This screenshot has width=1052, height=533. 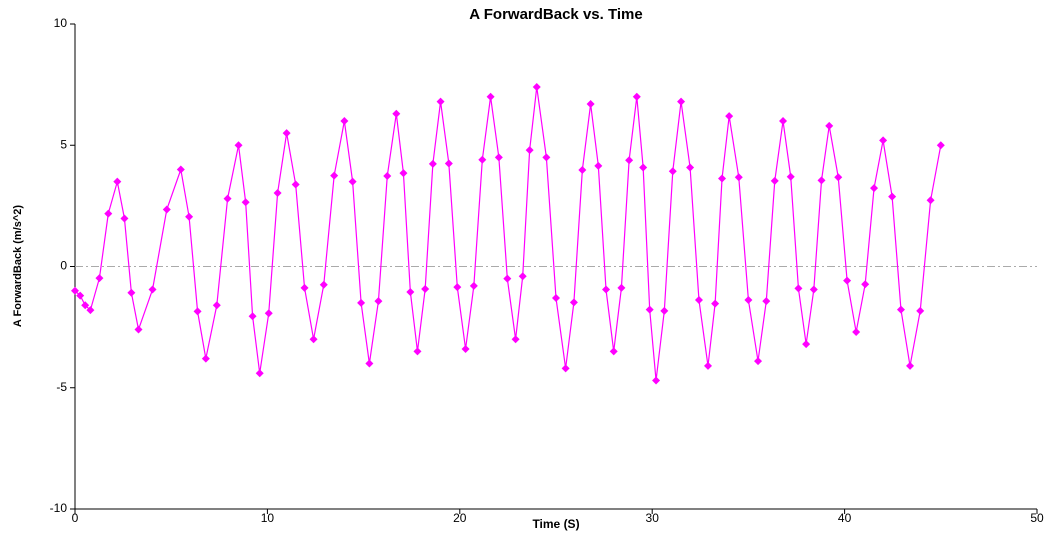 What do you see at coordinates (1037, 518) in the screenshot?
I see `x-tick-label: 50` at bounding box center [1037, 518].